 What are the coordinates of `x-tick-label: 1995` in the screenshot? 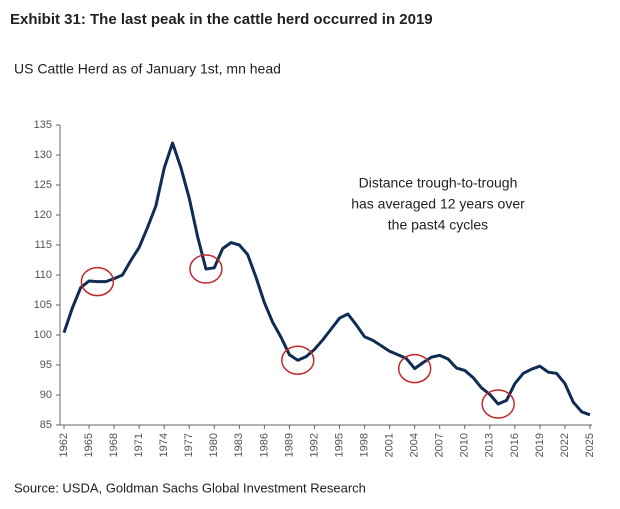 It's located at (339, 445).